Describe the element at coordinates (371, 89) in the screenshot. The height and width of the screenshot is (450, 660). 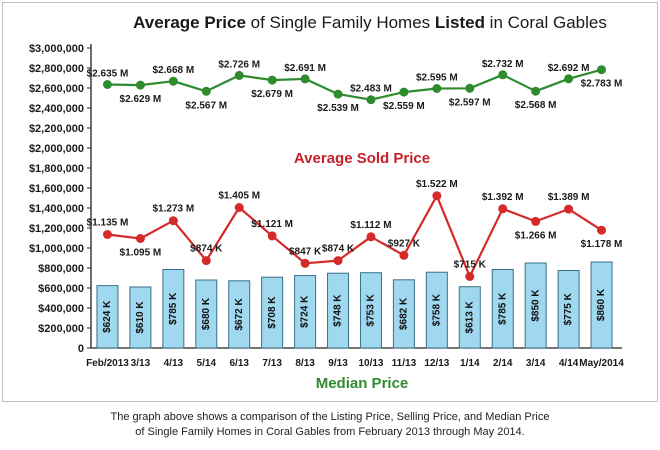
I see `listed-price-label: $2.483 M` at that location.